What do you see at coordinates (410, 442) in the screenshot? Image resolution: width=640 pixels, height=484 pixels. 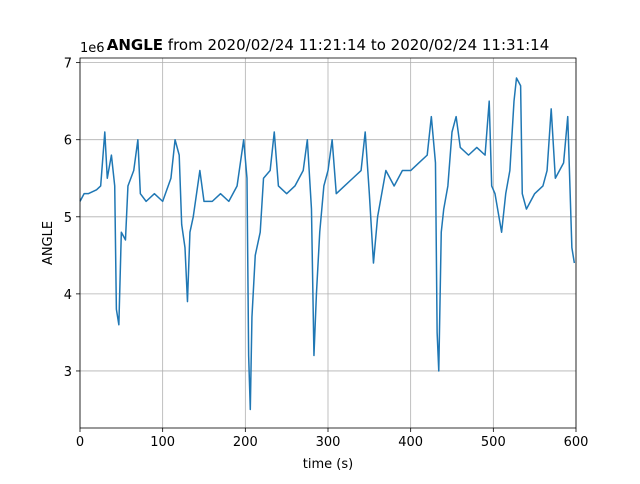 I see `x-tick-label: 400` at bounding box center [410, 442].